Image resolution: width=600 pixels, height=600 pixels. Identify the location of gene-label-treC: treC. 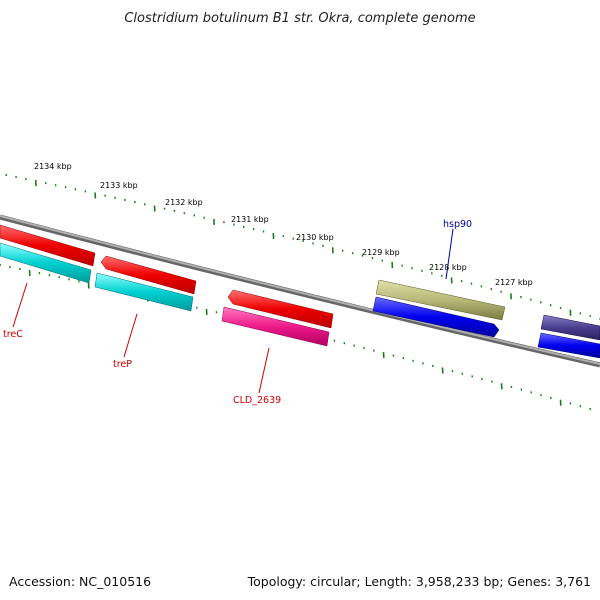
(13, 334).